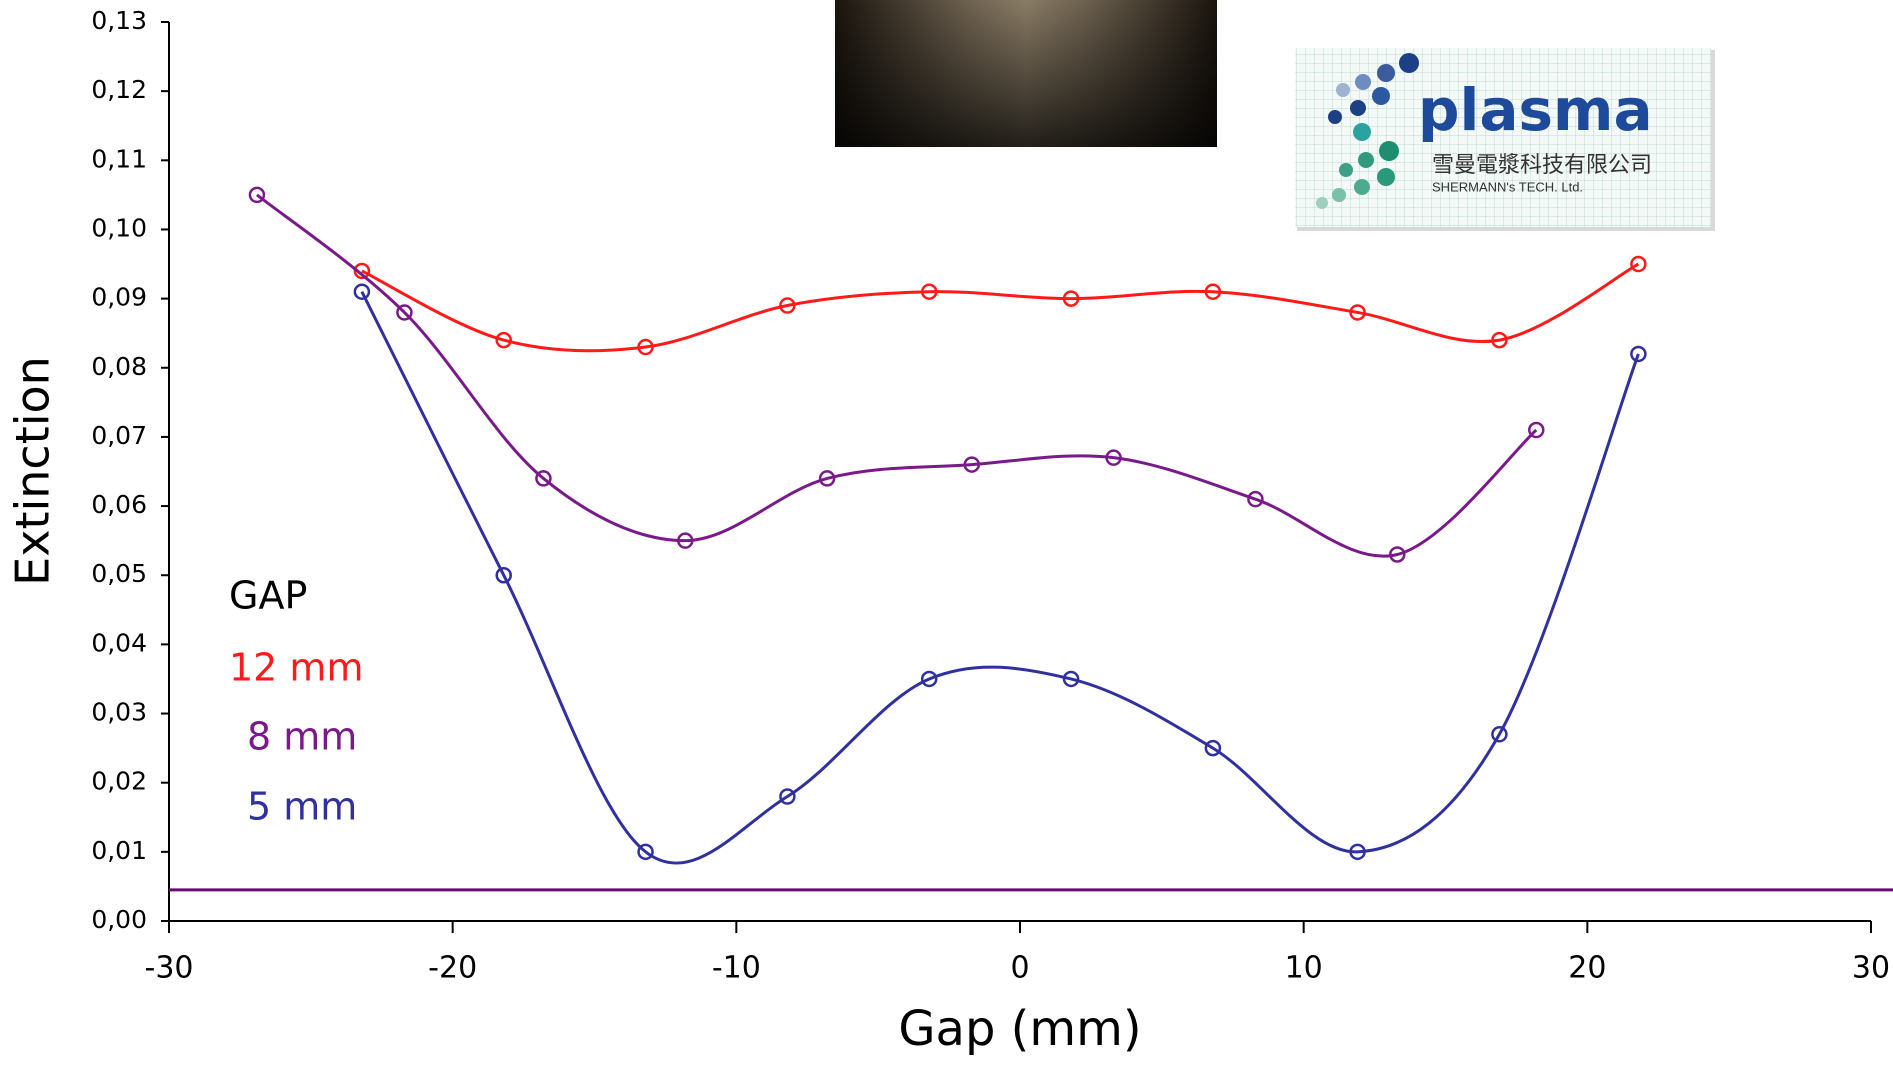 Image resolution: width=1893 pixels, height=1067 pixels. Describe the element at coordinates (1304, 968) in the screenshot. I see `x-tick-label: 10` at that location.